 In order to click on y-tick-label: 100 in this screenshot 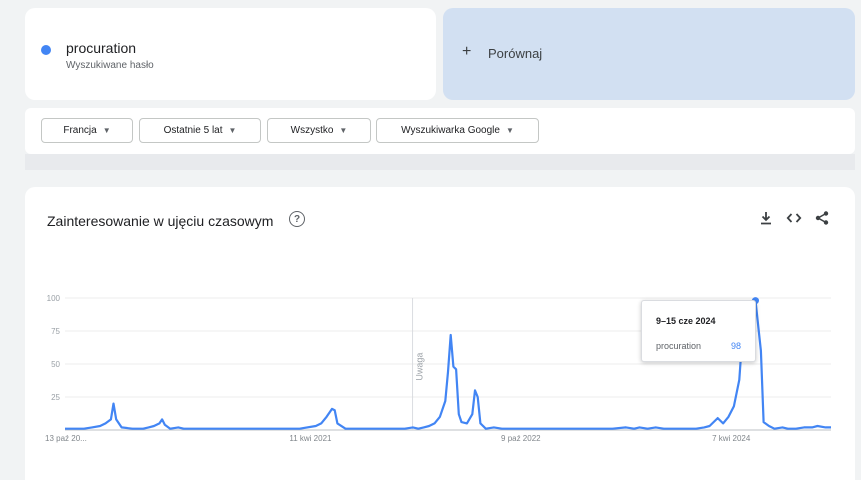, I will do `click(54, 298)`.